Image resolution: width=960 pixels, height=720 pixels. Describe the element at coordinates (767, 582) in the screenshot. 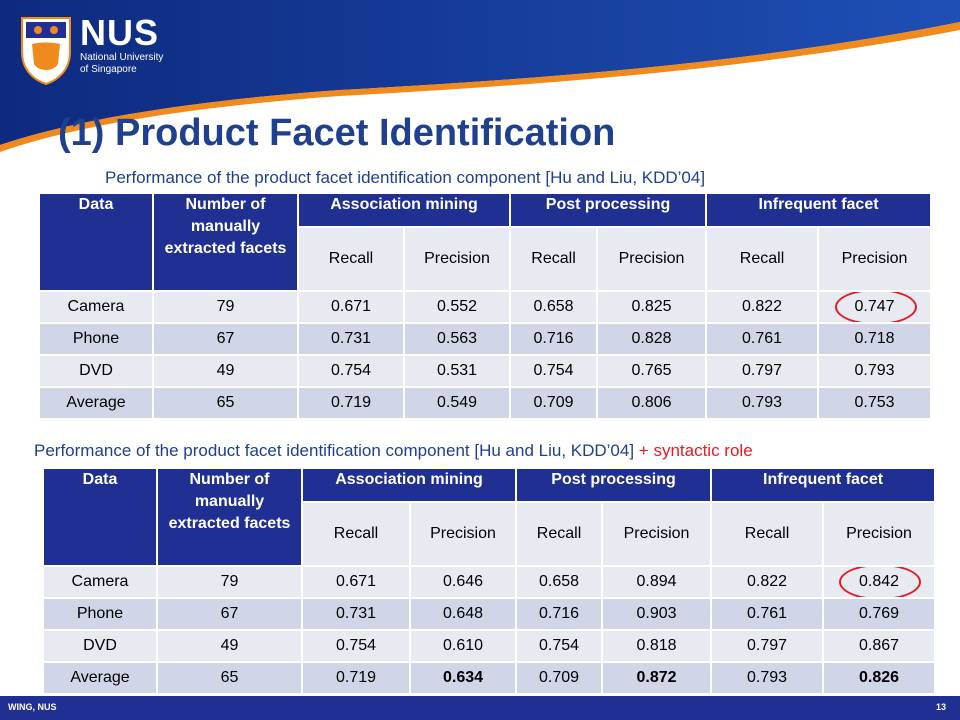

I see `cell-value: 0.822` at that location.